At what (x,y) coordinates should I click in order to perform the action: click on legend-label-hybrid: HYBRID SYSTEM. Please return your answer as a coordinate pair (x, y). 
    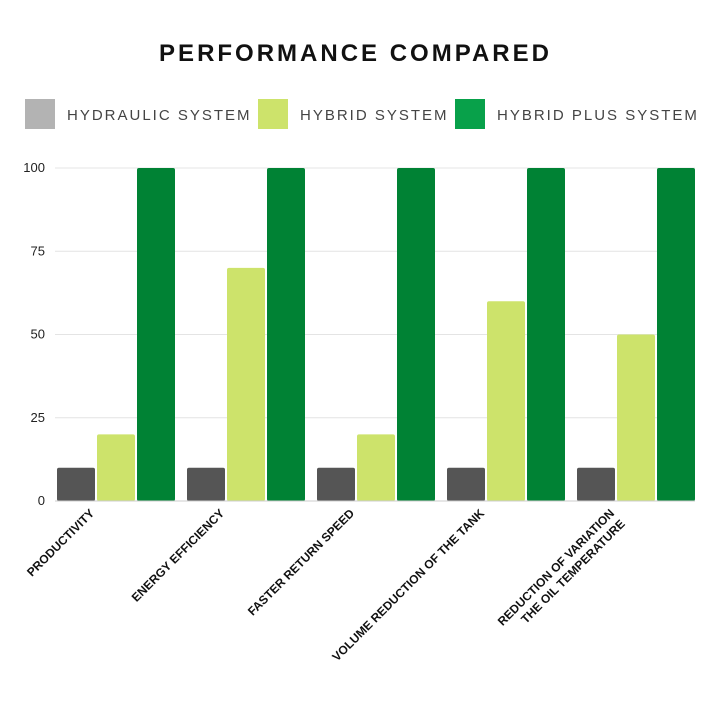
    Looking at the image, I should click on (374, 115).